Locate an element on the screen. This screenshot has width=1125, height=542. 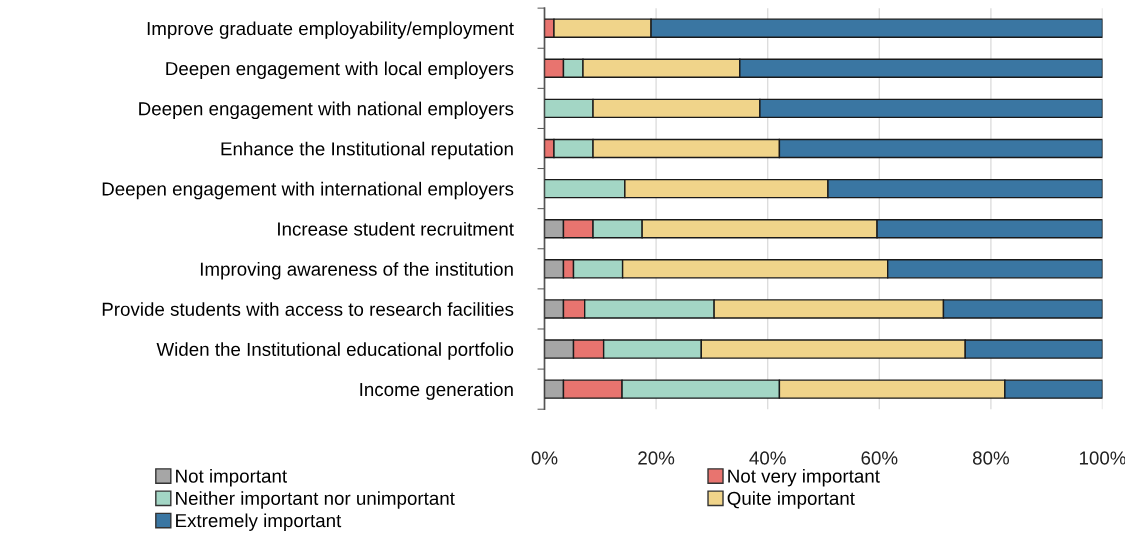
y-tick-label: Increase student recruitment is located at coordinates (396, 228).